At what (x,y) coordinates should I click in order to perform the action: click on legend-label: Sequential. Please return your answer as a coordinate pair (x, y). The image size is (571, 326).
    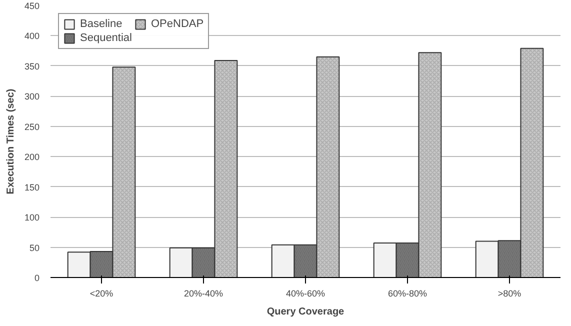
    Looking at the image, I should click on (106, 38).